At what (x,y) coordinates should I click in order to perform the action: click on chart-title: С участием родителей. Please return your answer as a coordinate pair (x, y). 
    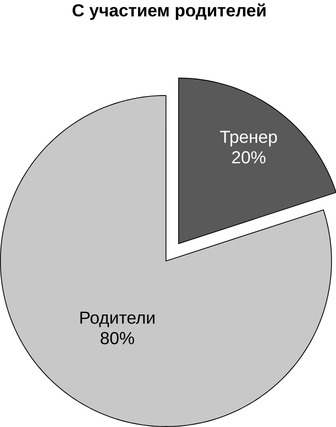
    Looking at the image, I should click on (169, 11).